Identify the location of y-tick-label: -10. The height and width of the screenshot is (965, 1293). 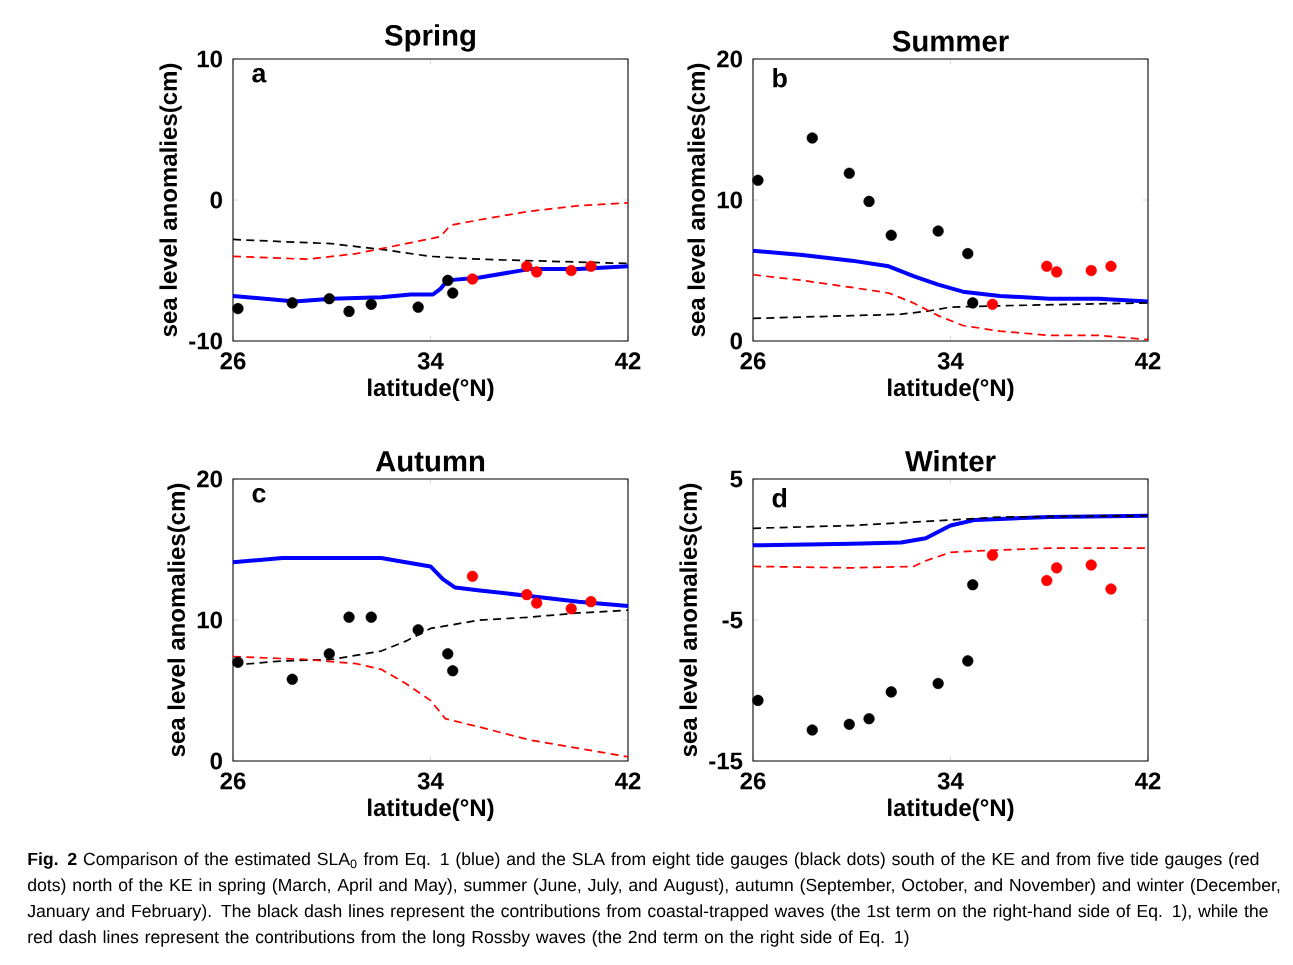
(205, 341).